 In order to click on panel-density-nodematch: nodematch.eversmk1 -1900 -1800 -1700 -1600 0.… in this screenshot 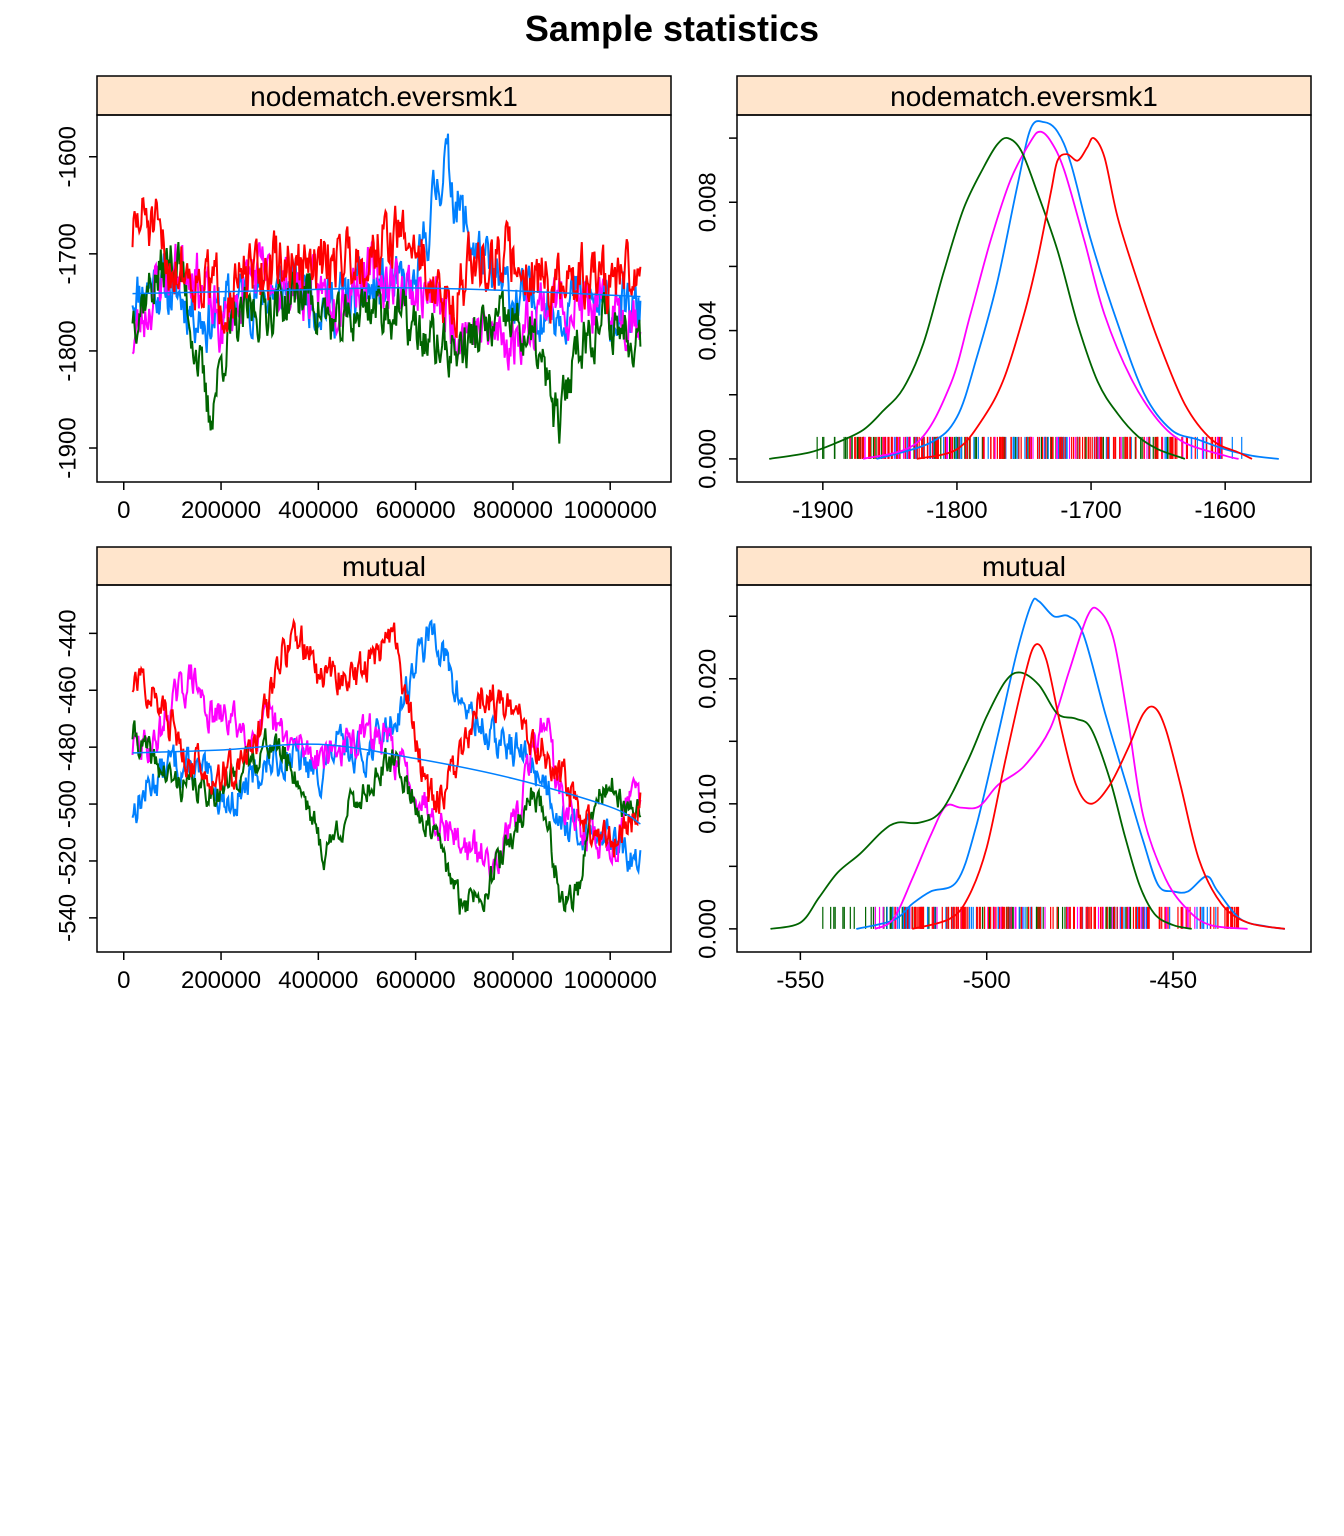, I will do `click(1003, 299)`.